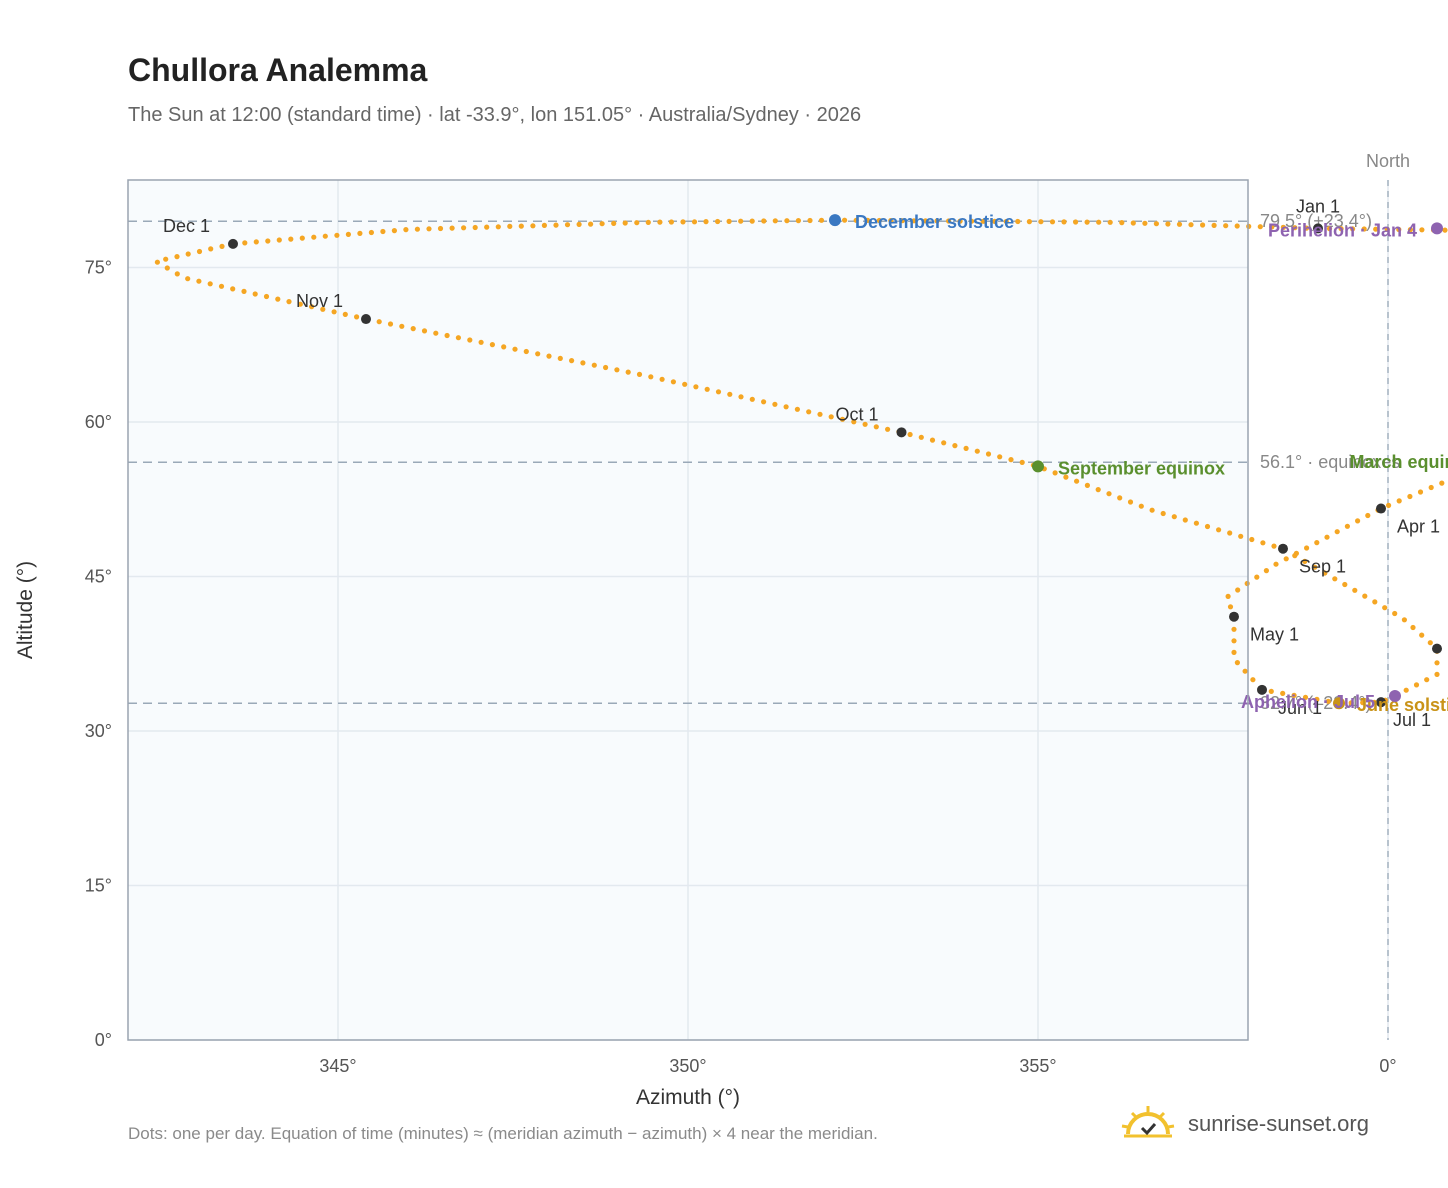 The image size is (1448, 1188). Describe the element at coordinates (1398, 462) in the screenshot. I see `event-label: March equinox` at that location.